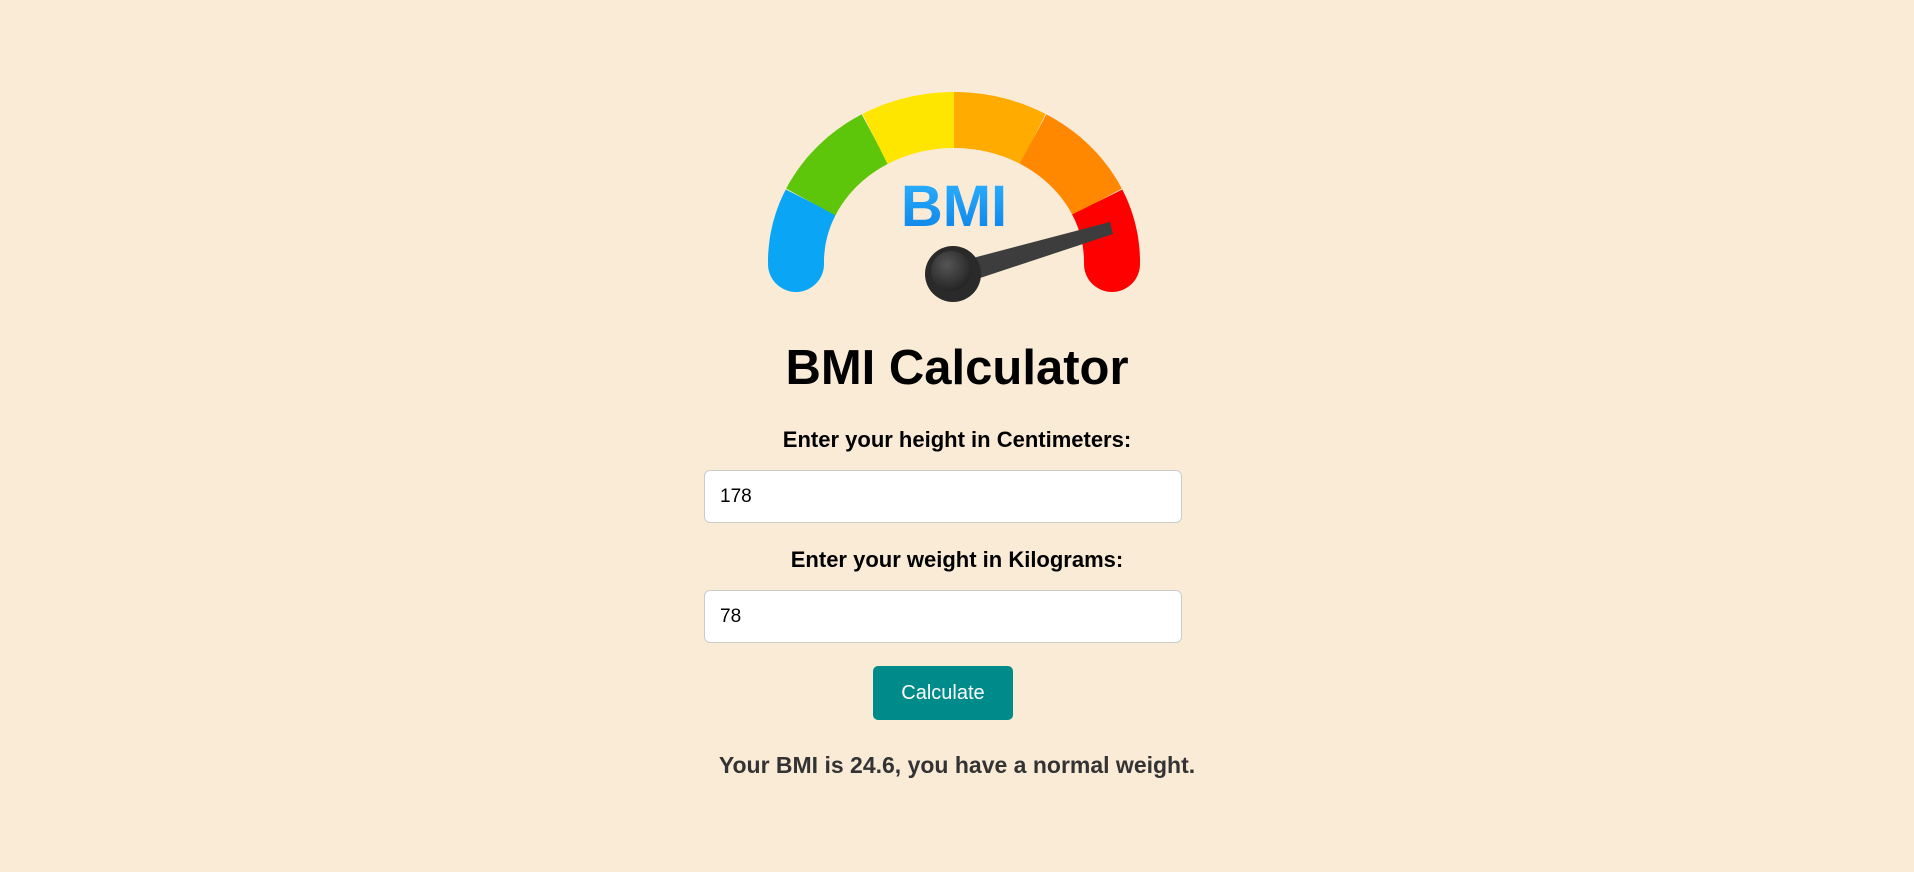 The width and height of the screenshot is (1914, 872). I want to click on weight-label: Enter your weight in Kilograms:, so click(957, 559).